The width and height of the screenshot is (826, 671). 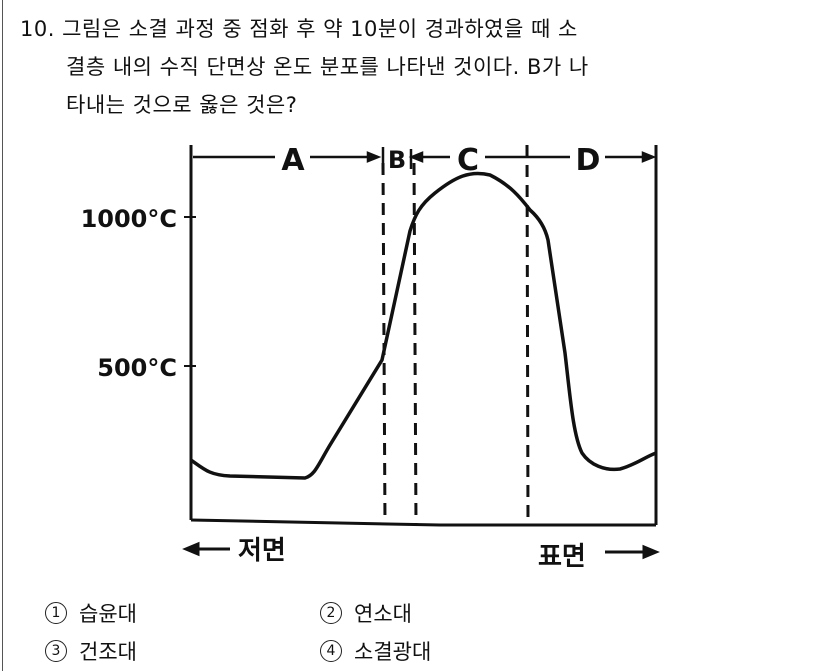 What do you see at coordinates (293, 160) in the screenshot?
I see `zone-label-a: A` at bounding box center [293, 160].